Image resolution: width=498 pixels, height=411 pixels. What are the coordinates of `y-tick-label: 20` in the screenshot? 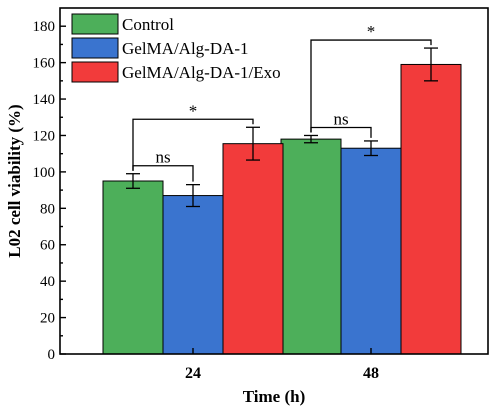 It's located at (47, 319).